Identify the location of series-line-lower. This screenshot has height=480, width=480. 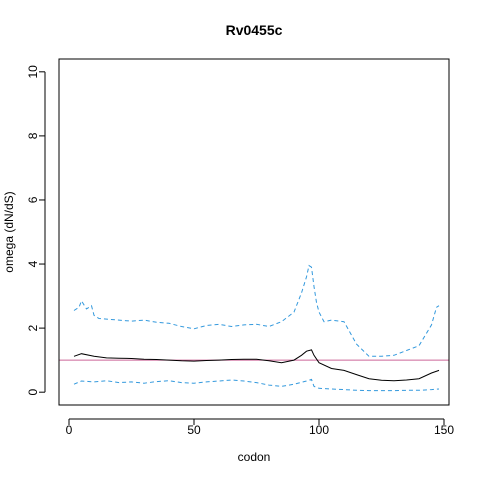
(256, 385).